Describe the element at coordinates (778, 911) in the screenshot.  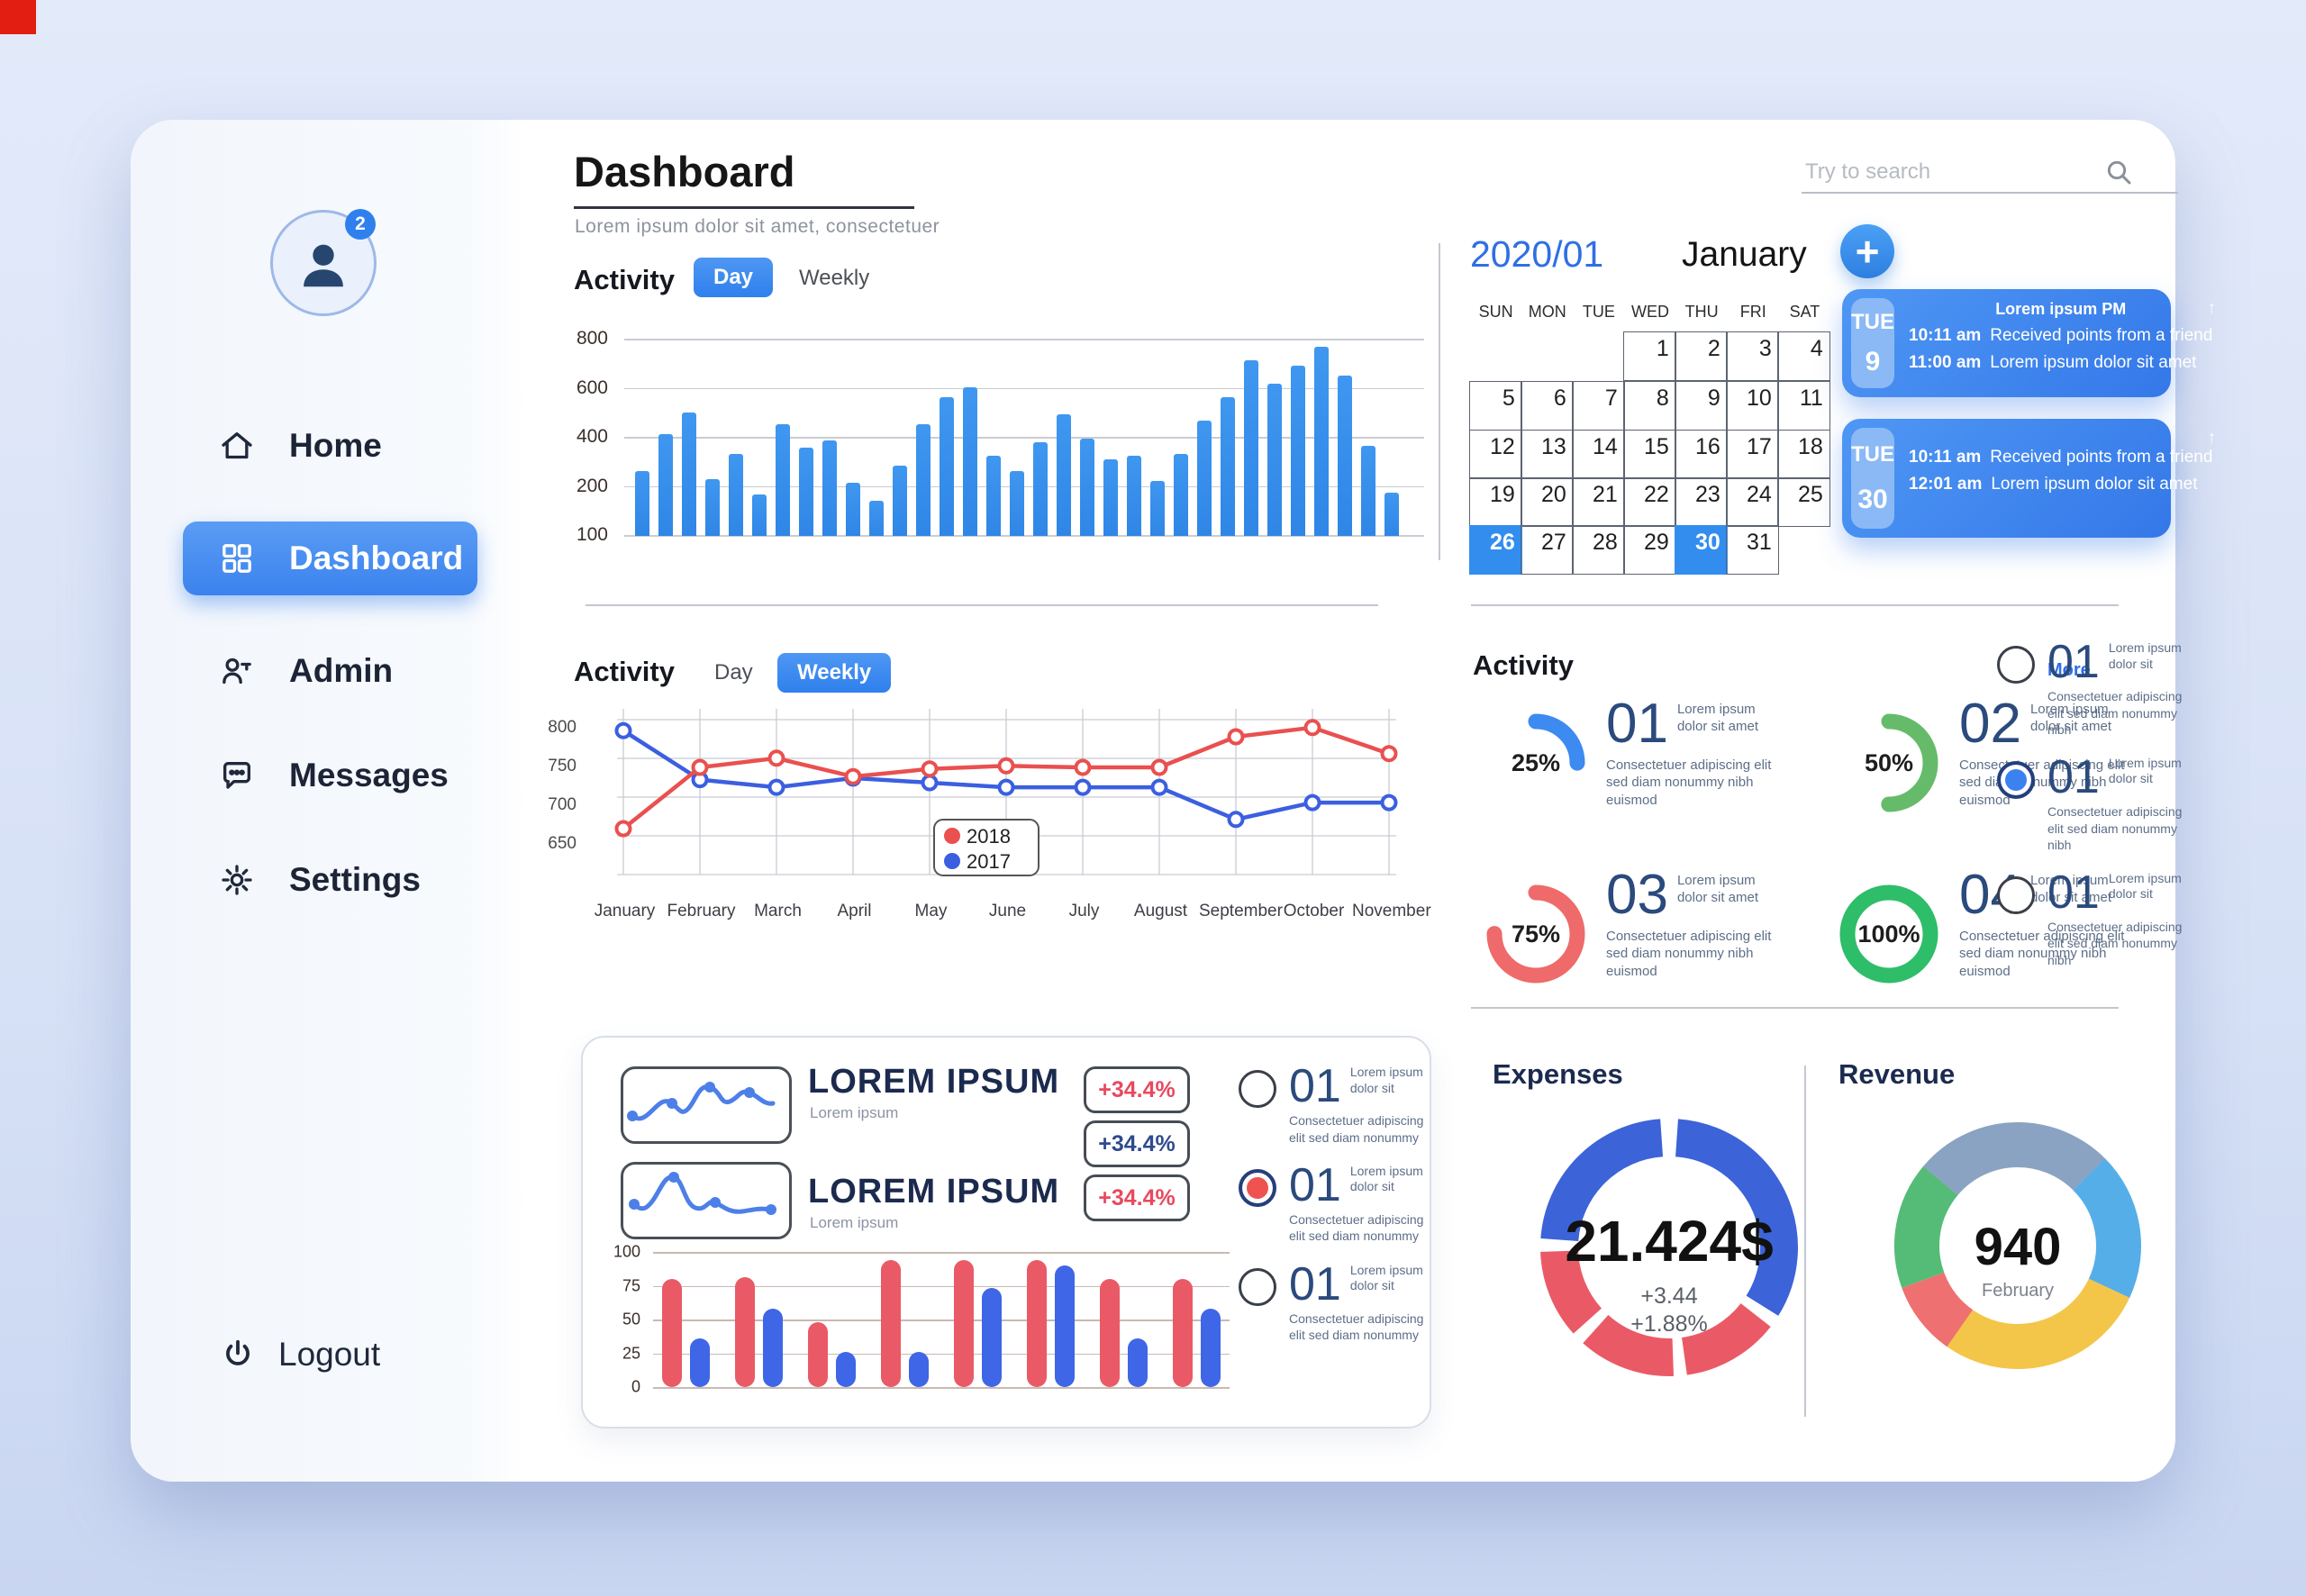
I see `month-label: March` at that location.